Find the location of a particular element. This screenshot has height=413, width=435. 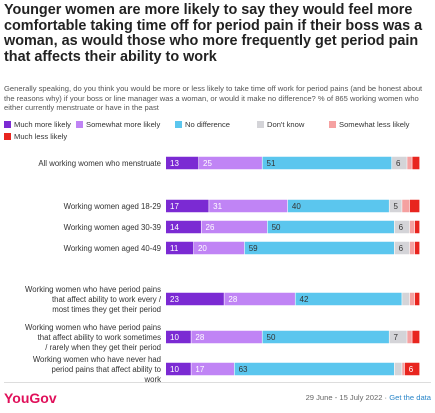

data-label-somewhat-more-likely-row-2: 31 is located at coordinates (217, 206).